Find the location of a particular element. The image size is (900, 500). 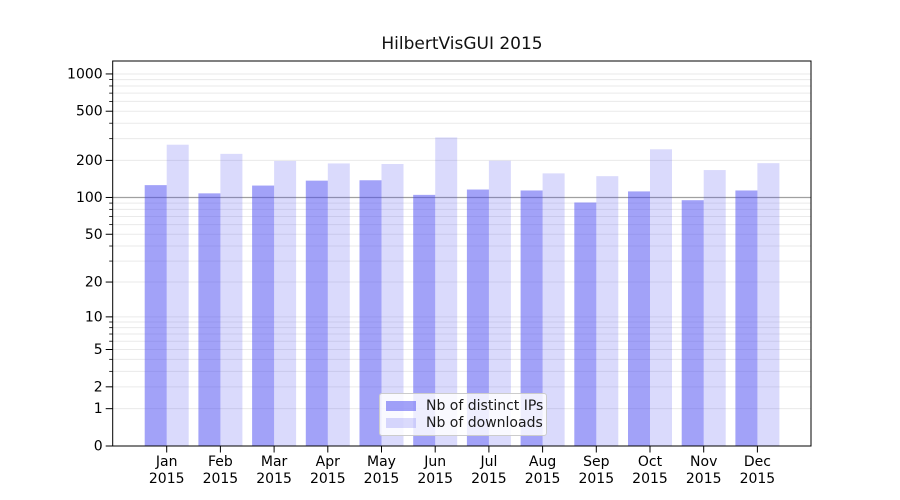

x-tick-label-month: Aug is located at coordinates (542, 462).